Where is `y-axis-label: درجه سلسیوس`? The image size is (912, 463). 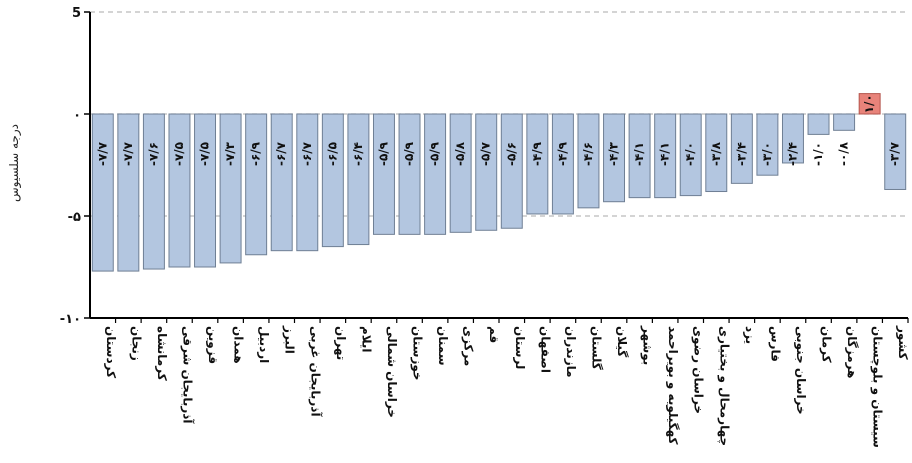 y-axis-label: درجه سلسیوس is located at coordinates (14, 163).